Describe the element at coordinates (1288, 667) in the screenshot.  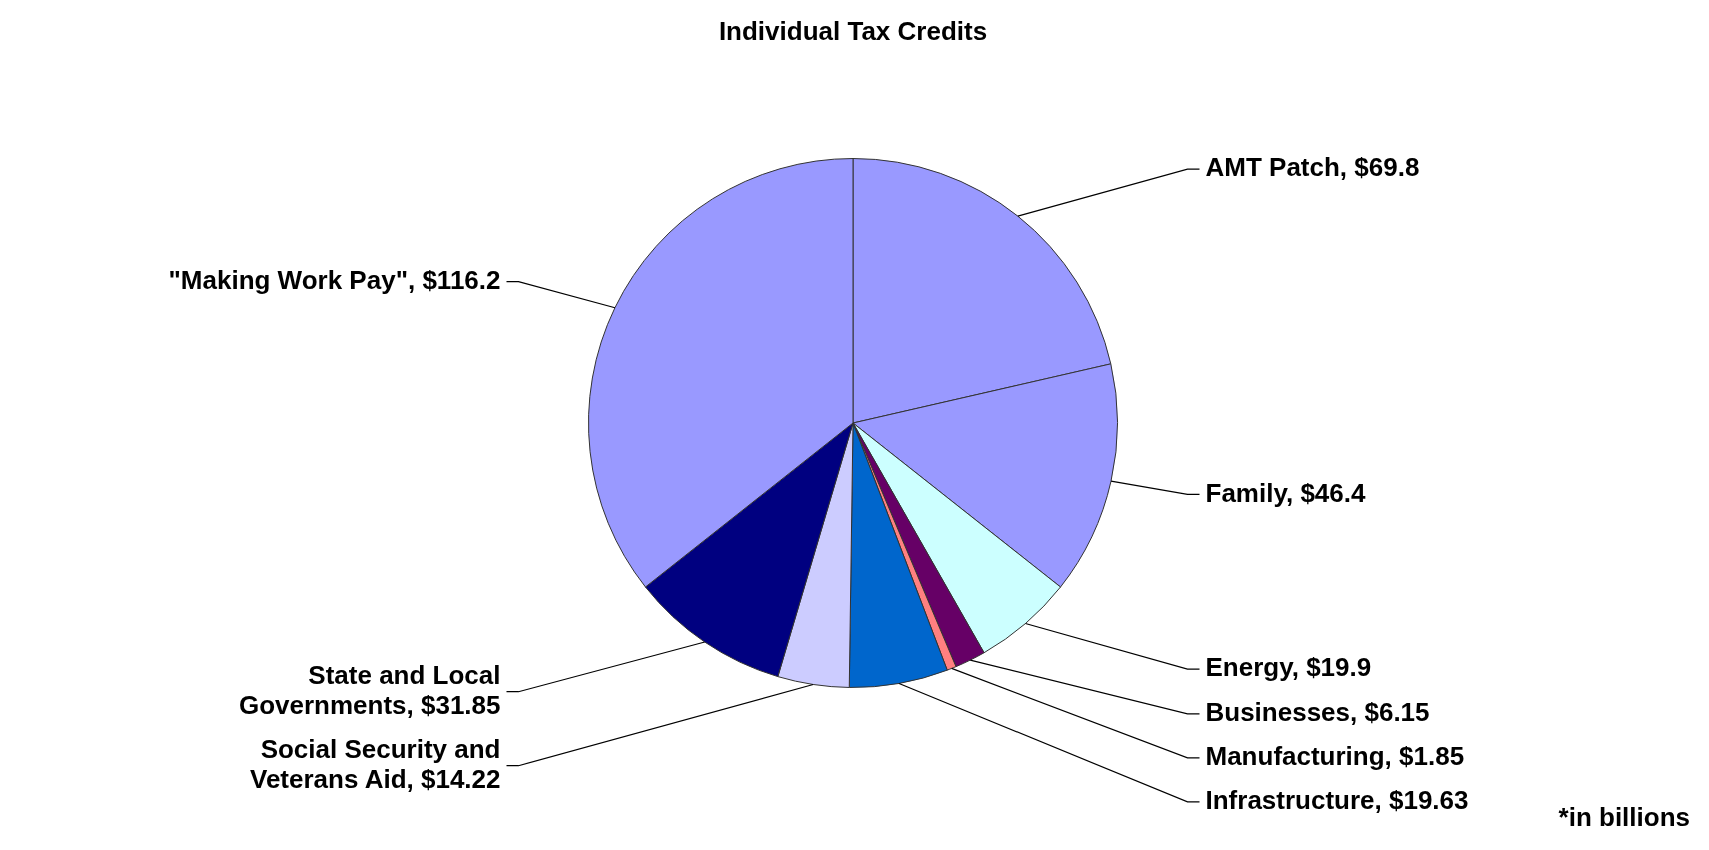
I see `slice-label: Energy, $19.9` at that location.